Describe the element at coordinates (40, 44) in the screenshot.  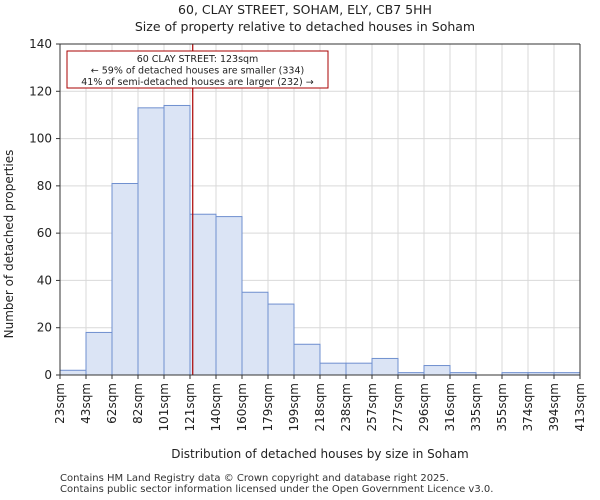
I see `y-tick-label: 140` at that location.